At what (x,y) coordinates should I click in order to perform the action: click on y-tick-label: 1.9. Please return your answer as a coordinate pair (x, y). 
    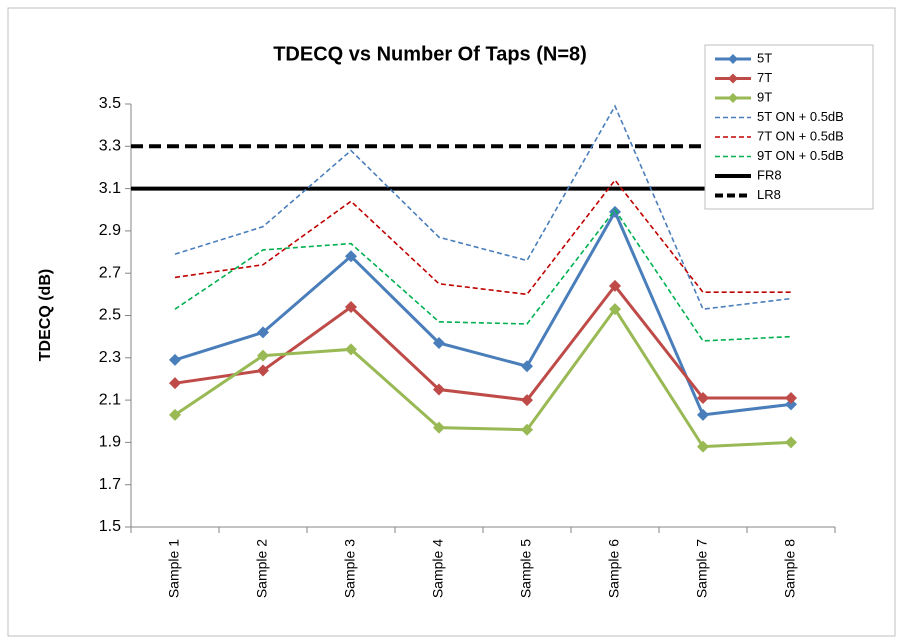
    Looking at the image, I should click on (110, 442).